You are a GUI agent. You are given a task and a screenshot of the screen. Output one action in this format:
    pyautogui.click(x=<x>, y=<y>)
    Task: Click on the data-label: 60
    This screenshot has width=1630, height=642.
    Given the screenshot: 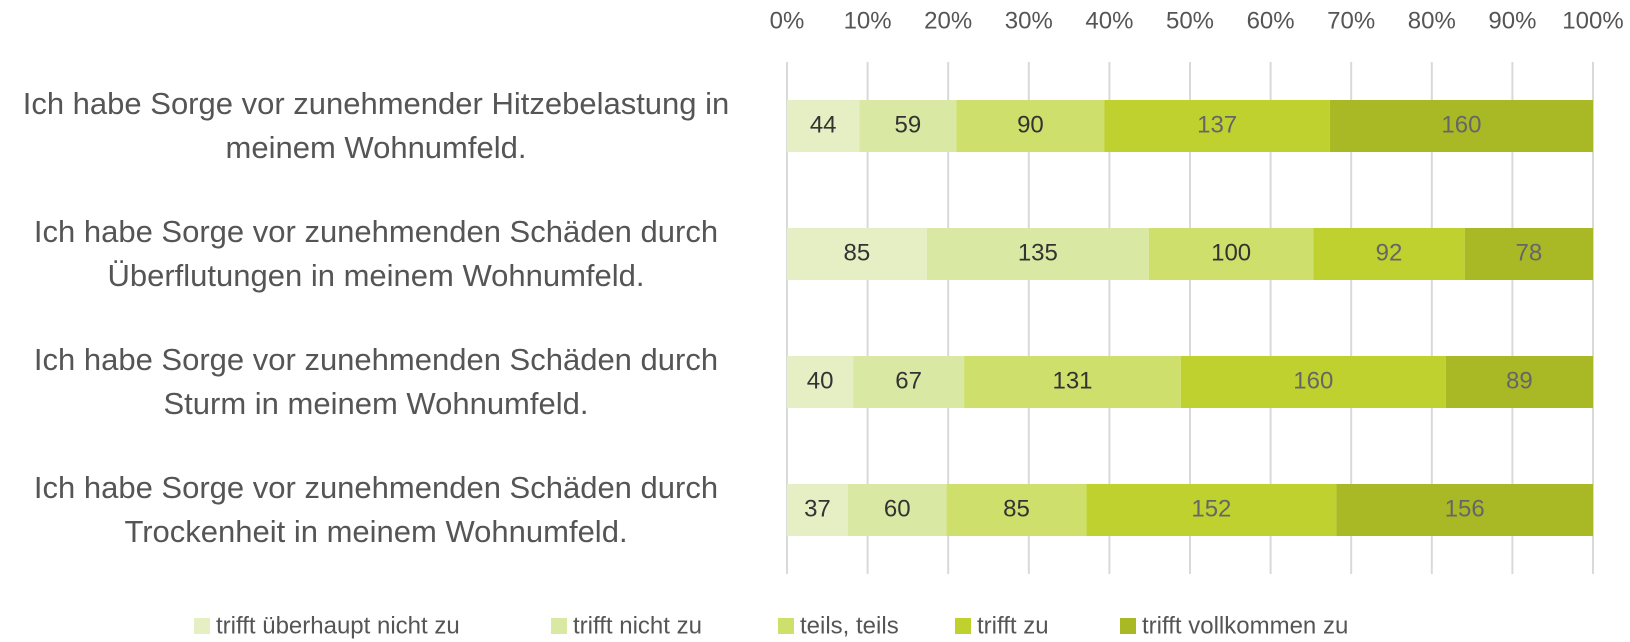 What is the action you would take?
    pyautogui.click(x=897, y=508)
    